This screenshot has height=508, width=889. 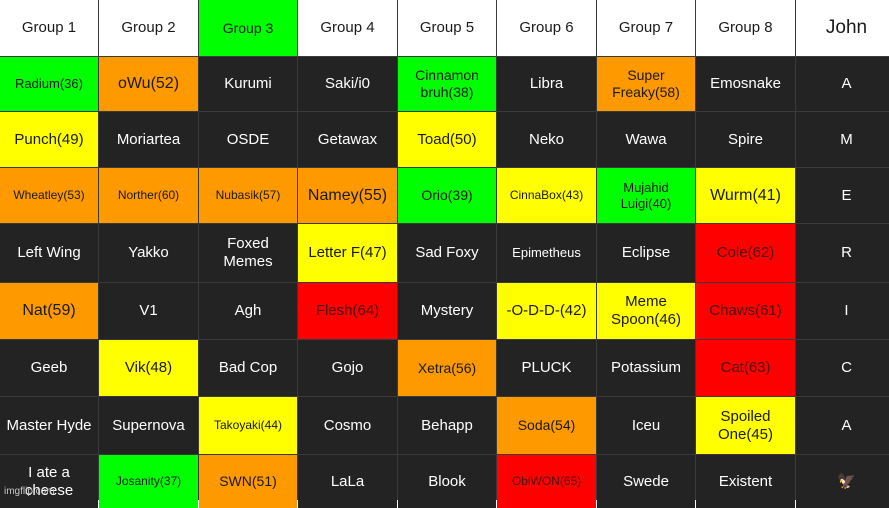 I want to click on cell-label: Nubasik(57), so click(x=248, y=195).